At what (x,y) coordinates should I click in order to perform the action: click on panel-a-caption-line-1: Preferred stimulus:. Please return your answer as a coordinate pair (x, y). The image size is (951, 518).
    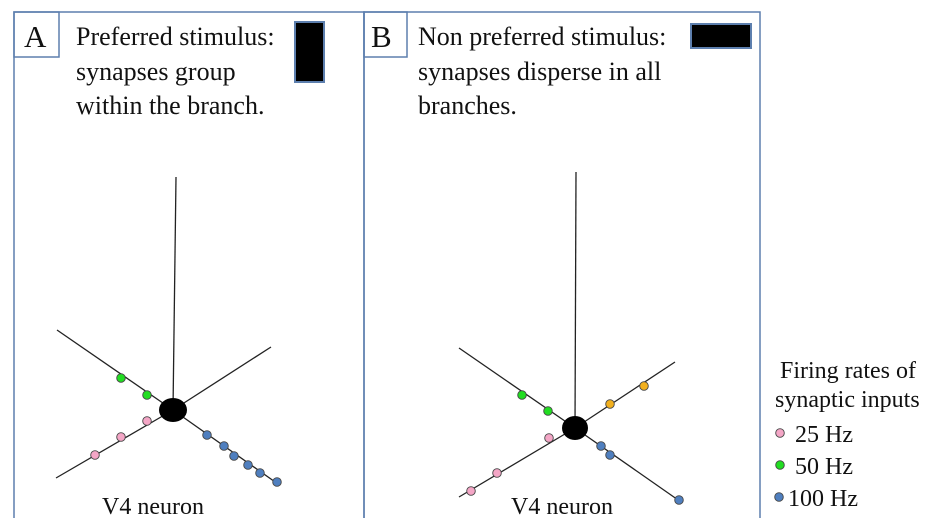
    Looking at the image, I should click on (175, 36).